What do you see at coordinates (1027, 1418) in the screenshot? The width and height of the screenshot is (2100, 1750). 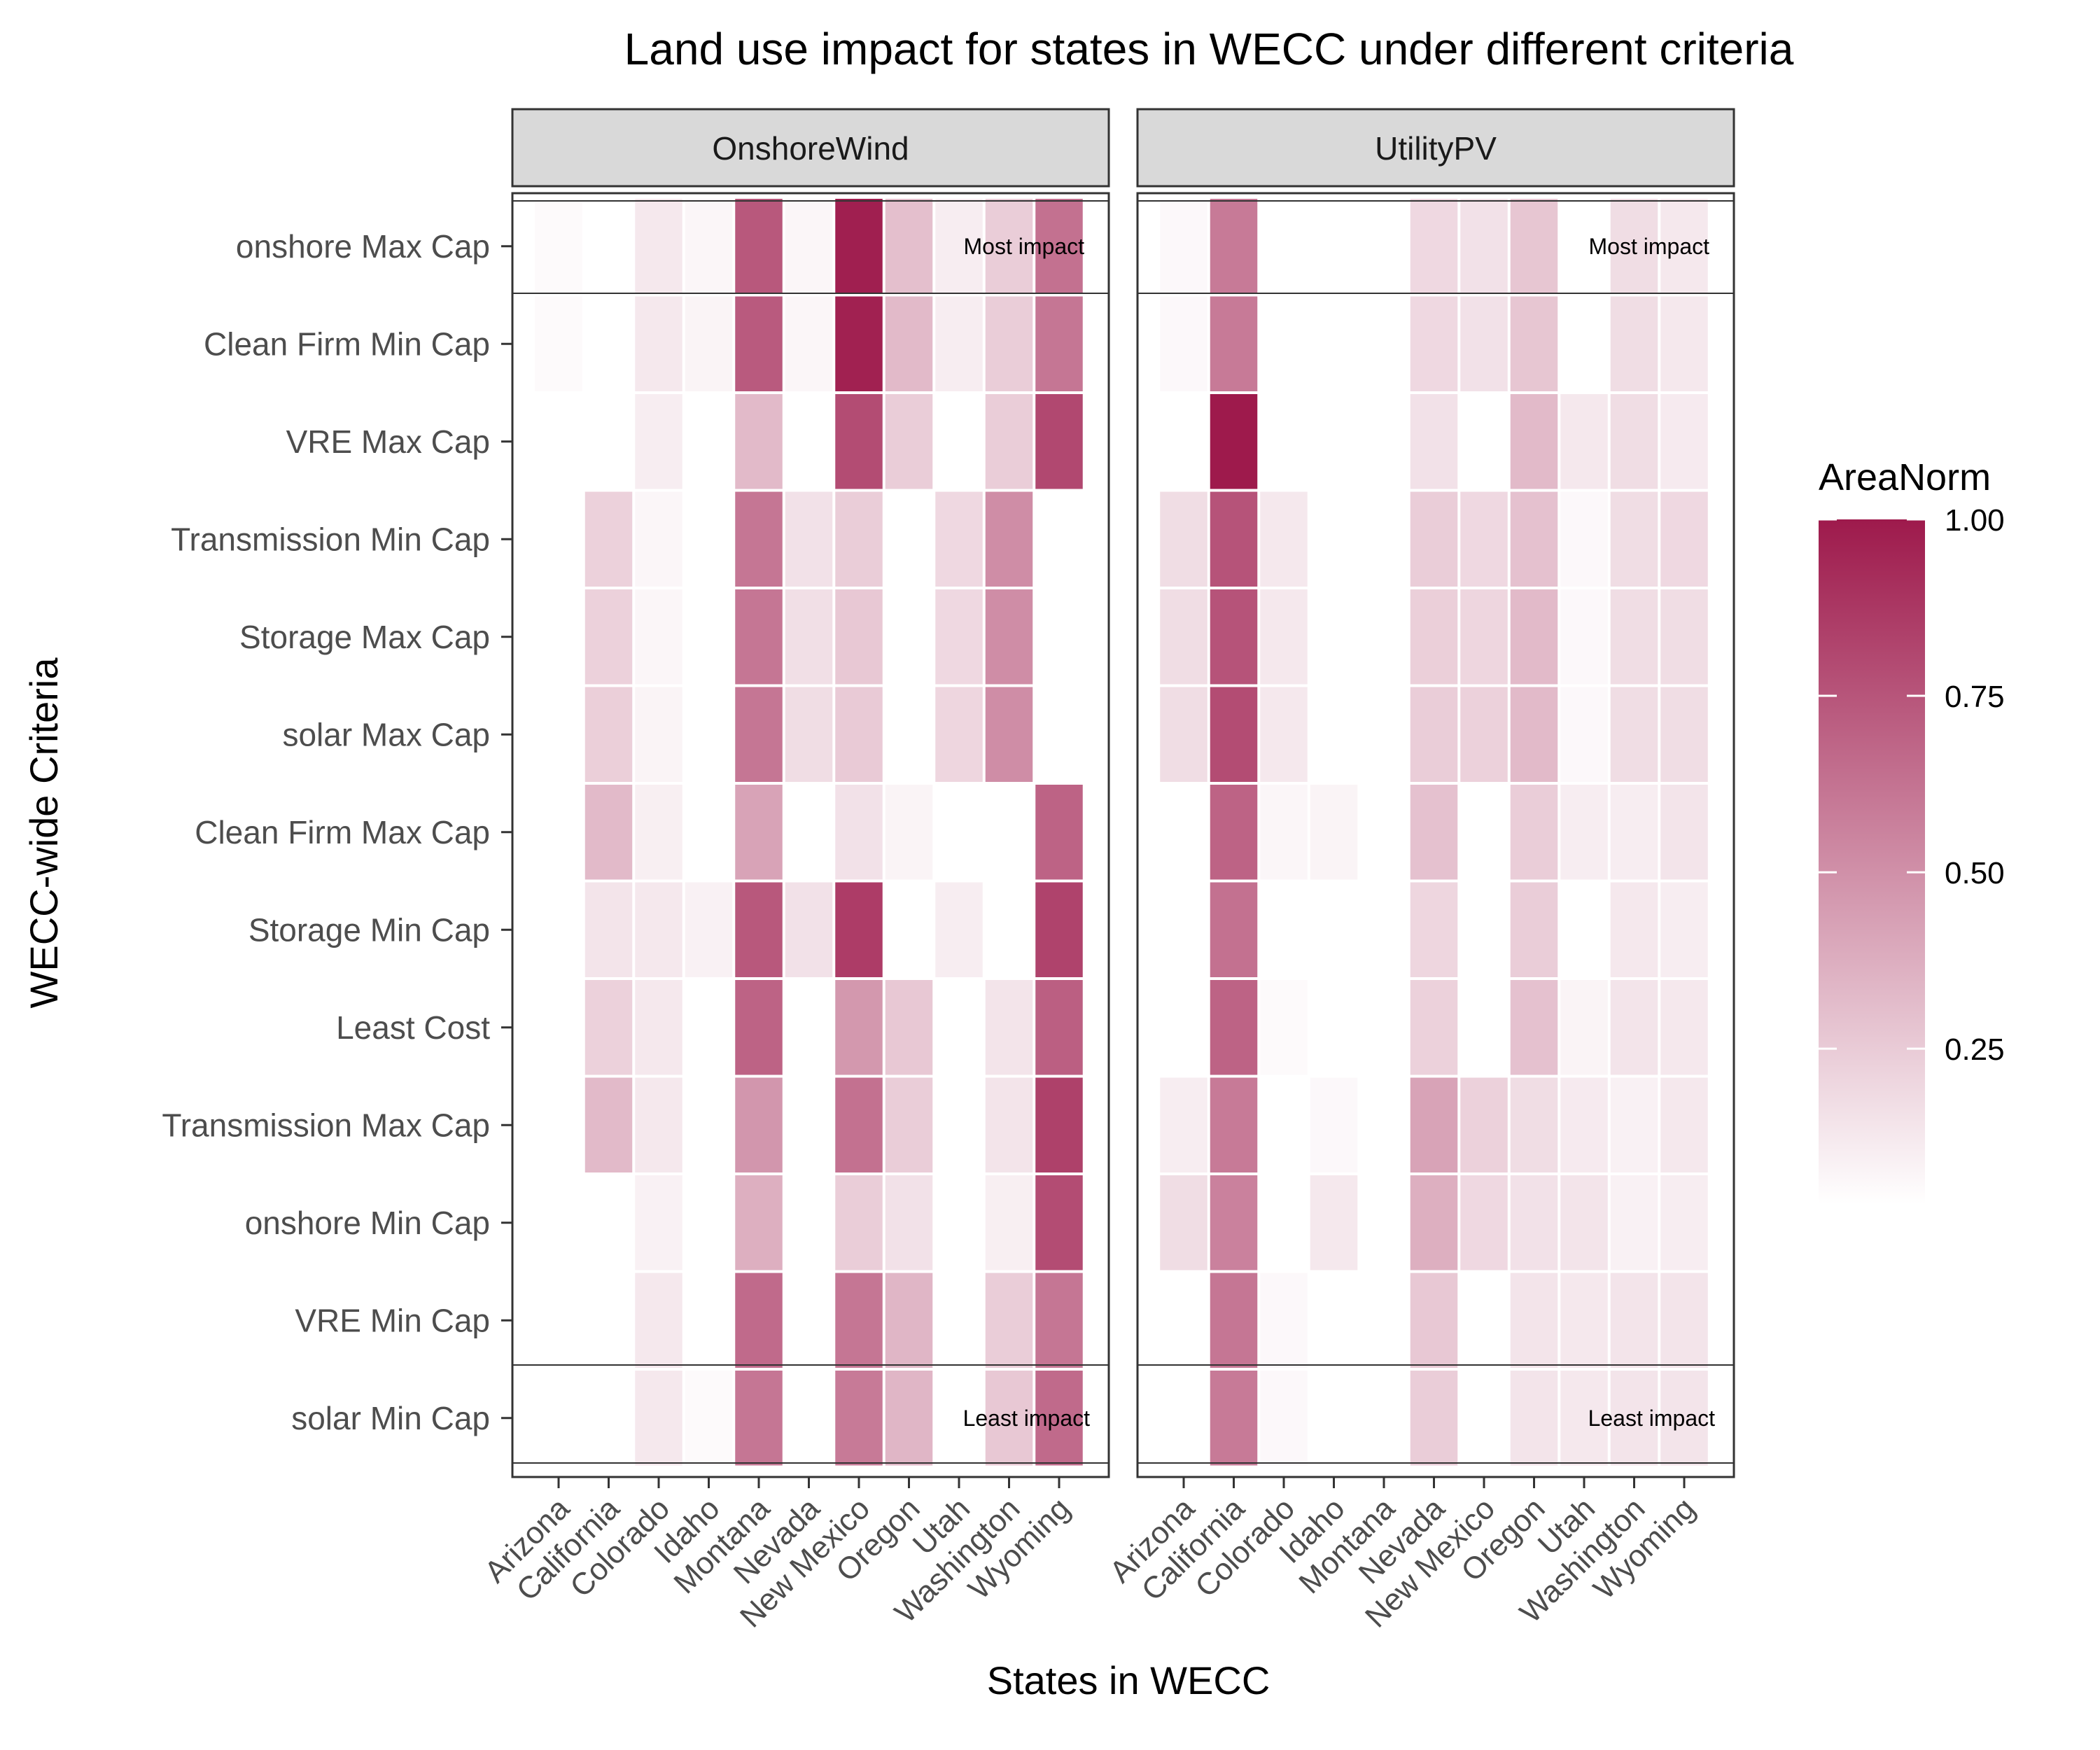 I see `annotation-least-impact: Least impact` at bounding box center [1027, 1418].